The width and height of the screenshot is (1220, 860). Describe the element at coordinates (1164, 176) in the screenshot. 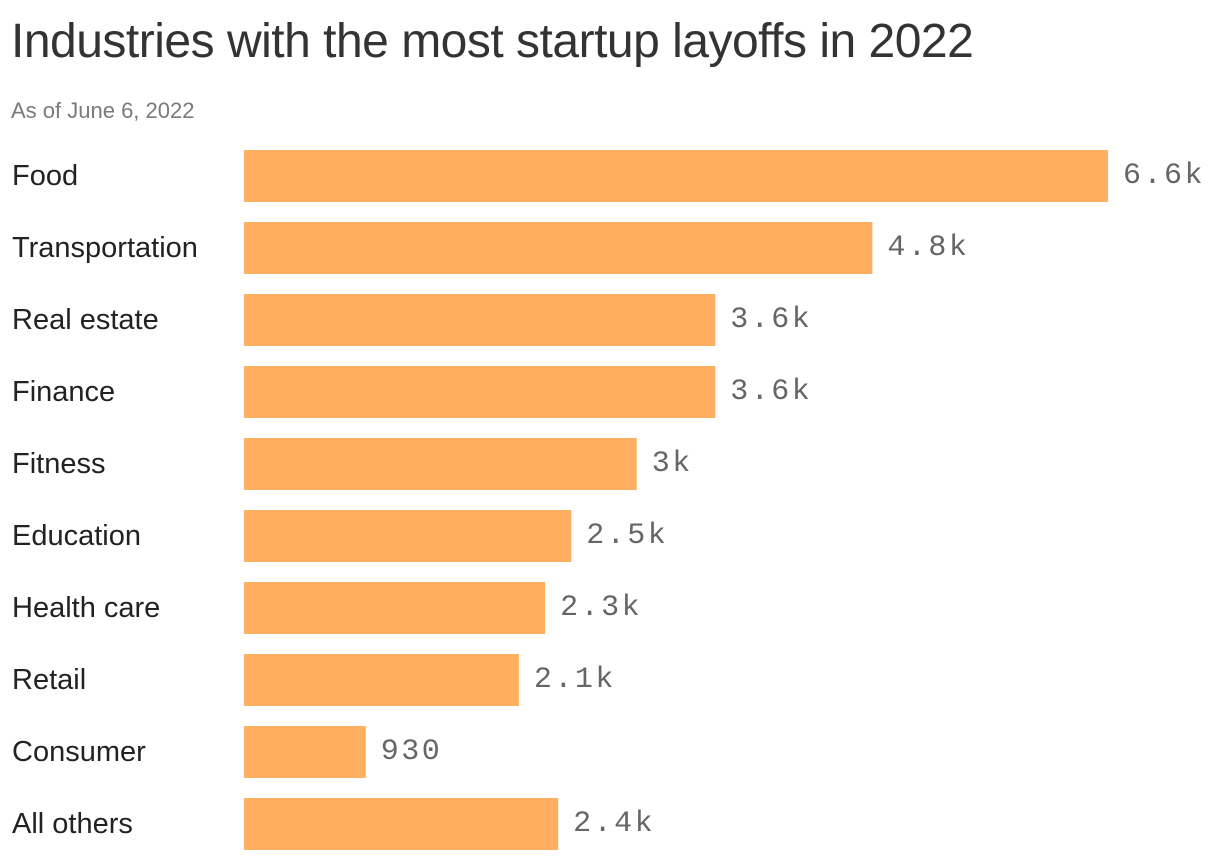

I see `value-label: 6.6k` at that location.